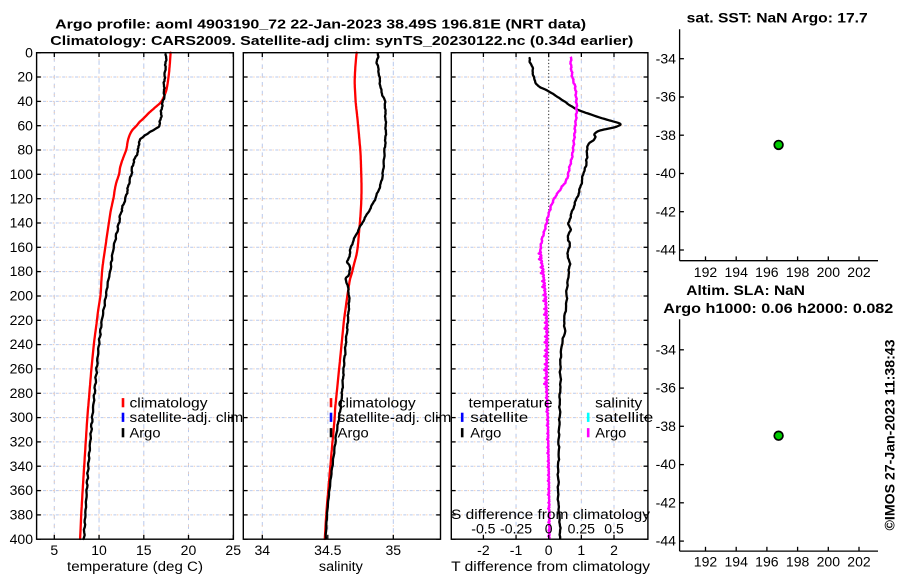 The image size is (900, 580). I want to click on svg-text: 400, so click(21, 539).